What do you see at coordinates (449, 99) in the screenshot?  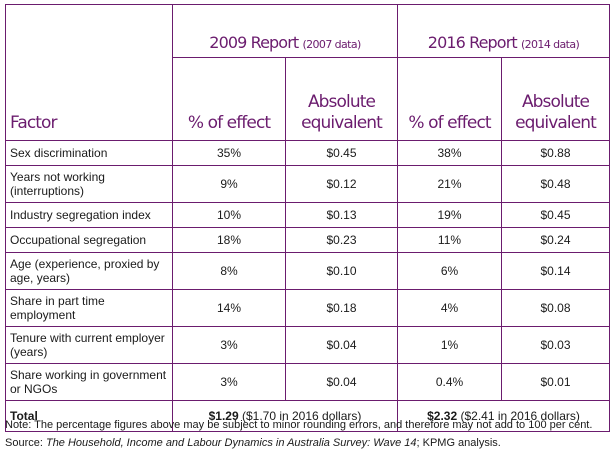 I see `pct-effect-2016-header: % of effect` at bounding box center [449, 99].